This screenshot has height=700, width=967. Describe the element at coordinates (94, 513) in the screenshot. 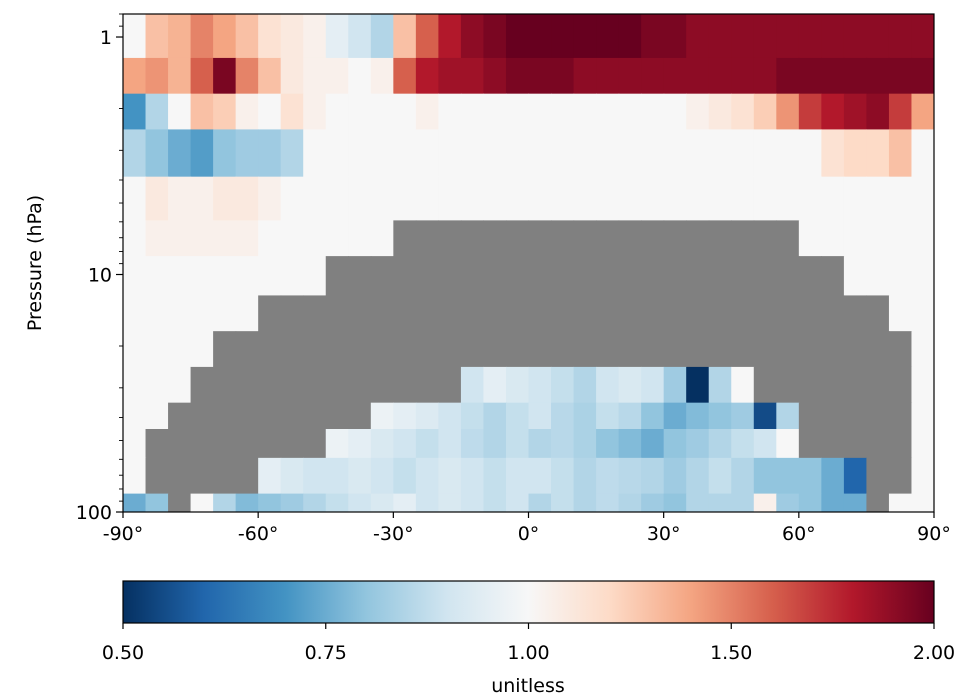

I see `y-tick-label: 100` at that location.